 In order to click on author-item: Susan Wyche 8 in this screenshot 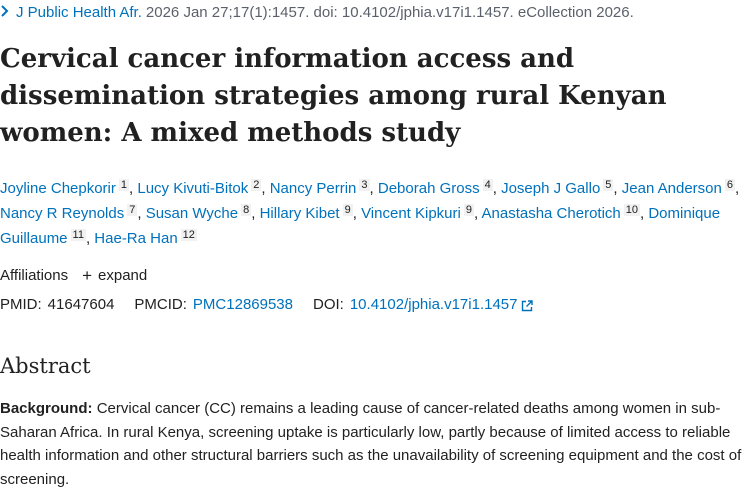, I will do `click(198, 213)`.